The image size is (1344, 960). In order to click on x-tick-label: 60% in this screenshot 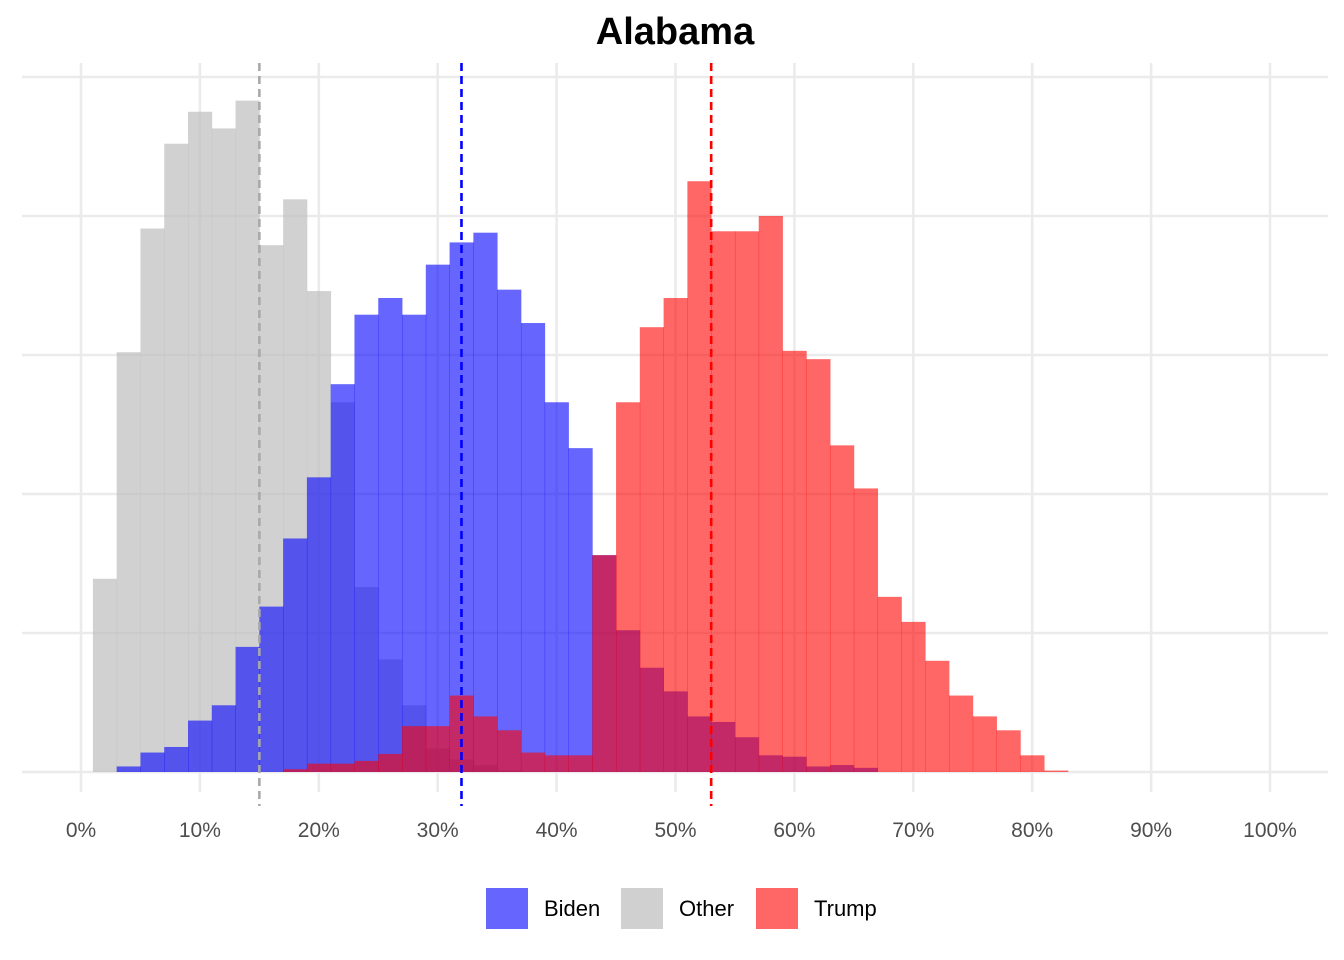, I will do `click(794, 830)`.